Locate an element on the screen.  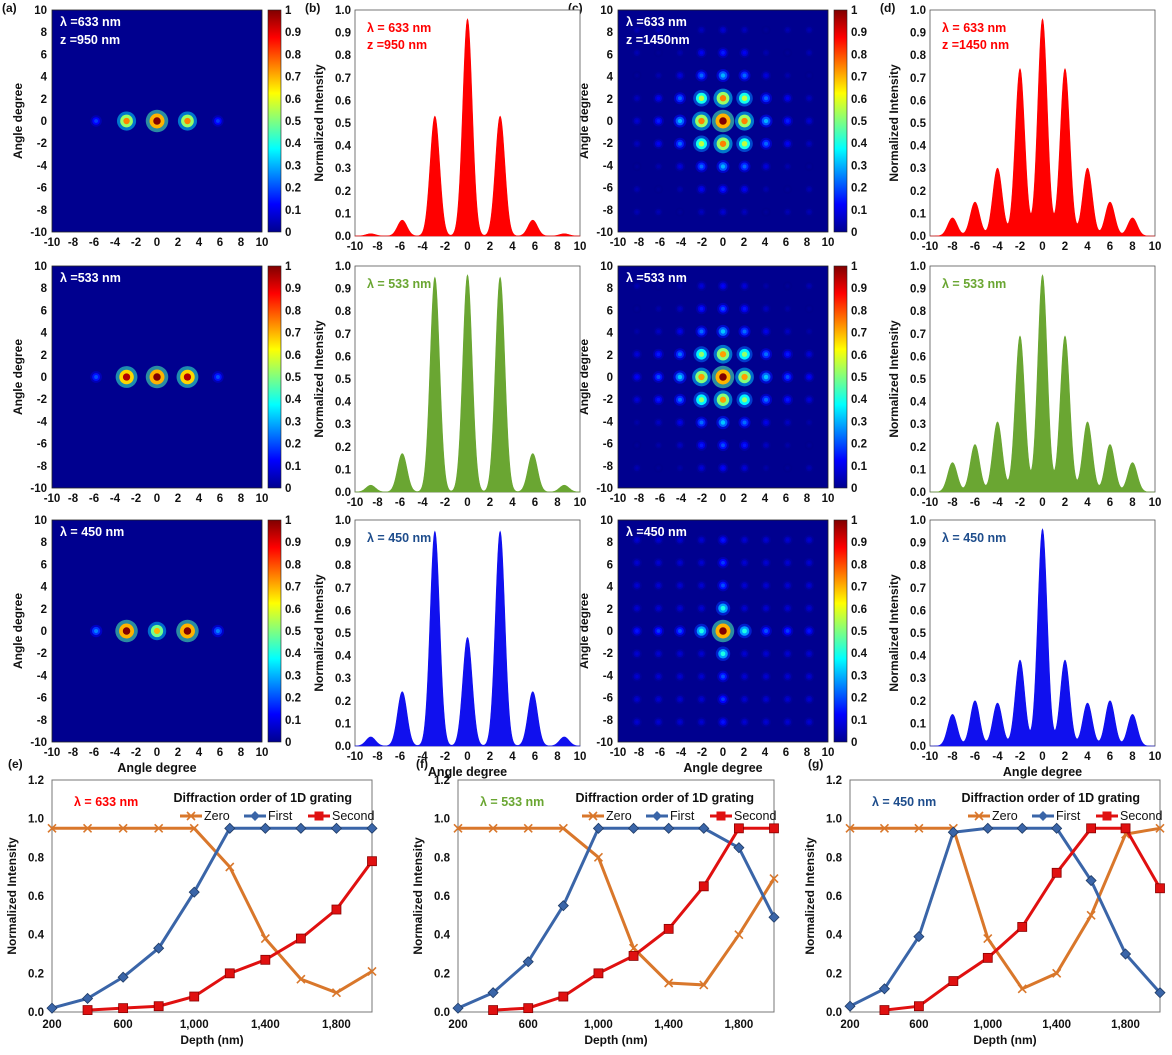
series-line-zero is located at coordinates (617, 906).